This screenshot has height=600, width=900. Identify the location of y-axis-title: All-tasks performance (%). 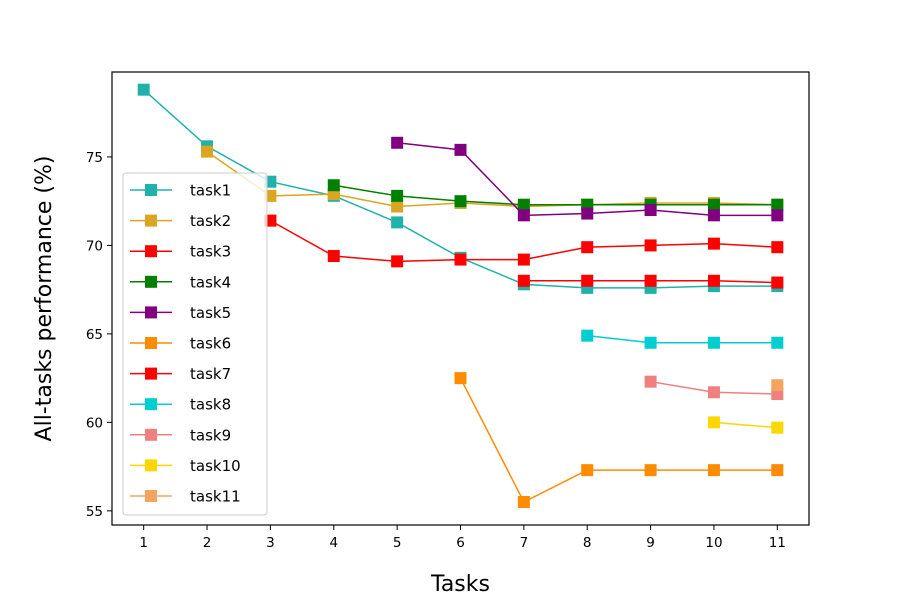
(44, 299).